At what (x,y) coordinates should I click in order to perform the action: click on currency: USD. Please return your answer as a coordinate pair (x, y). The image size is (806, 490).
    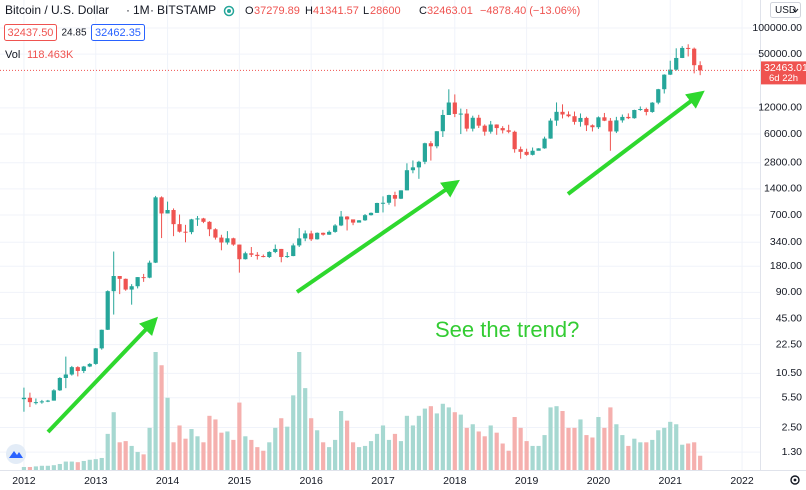
    Looking at the image, I should click on (785, 10).